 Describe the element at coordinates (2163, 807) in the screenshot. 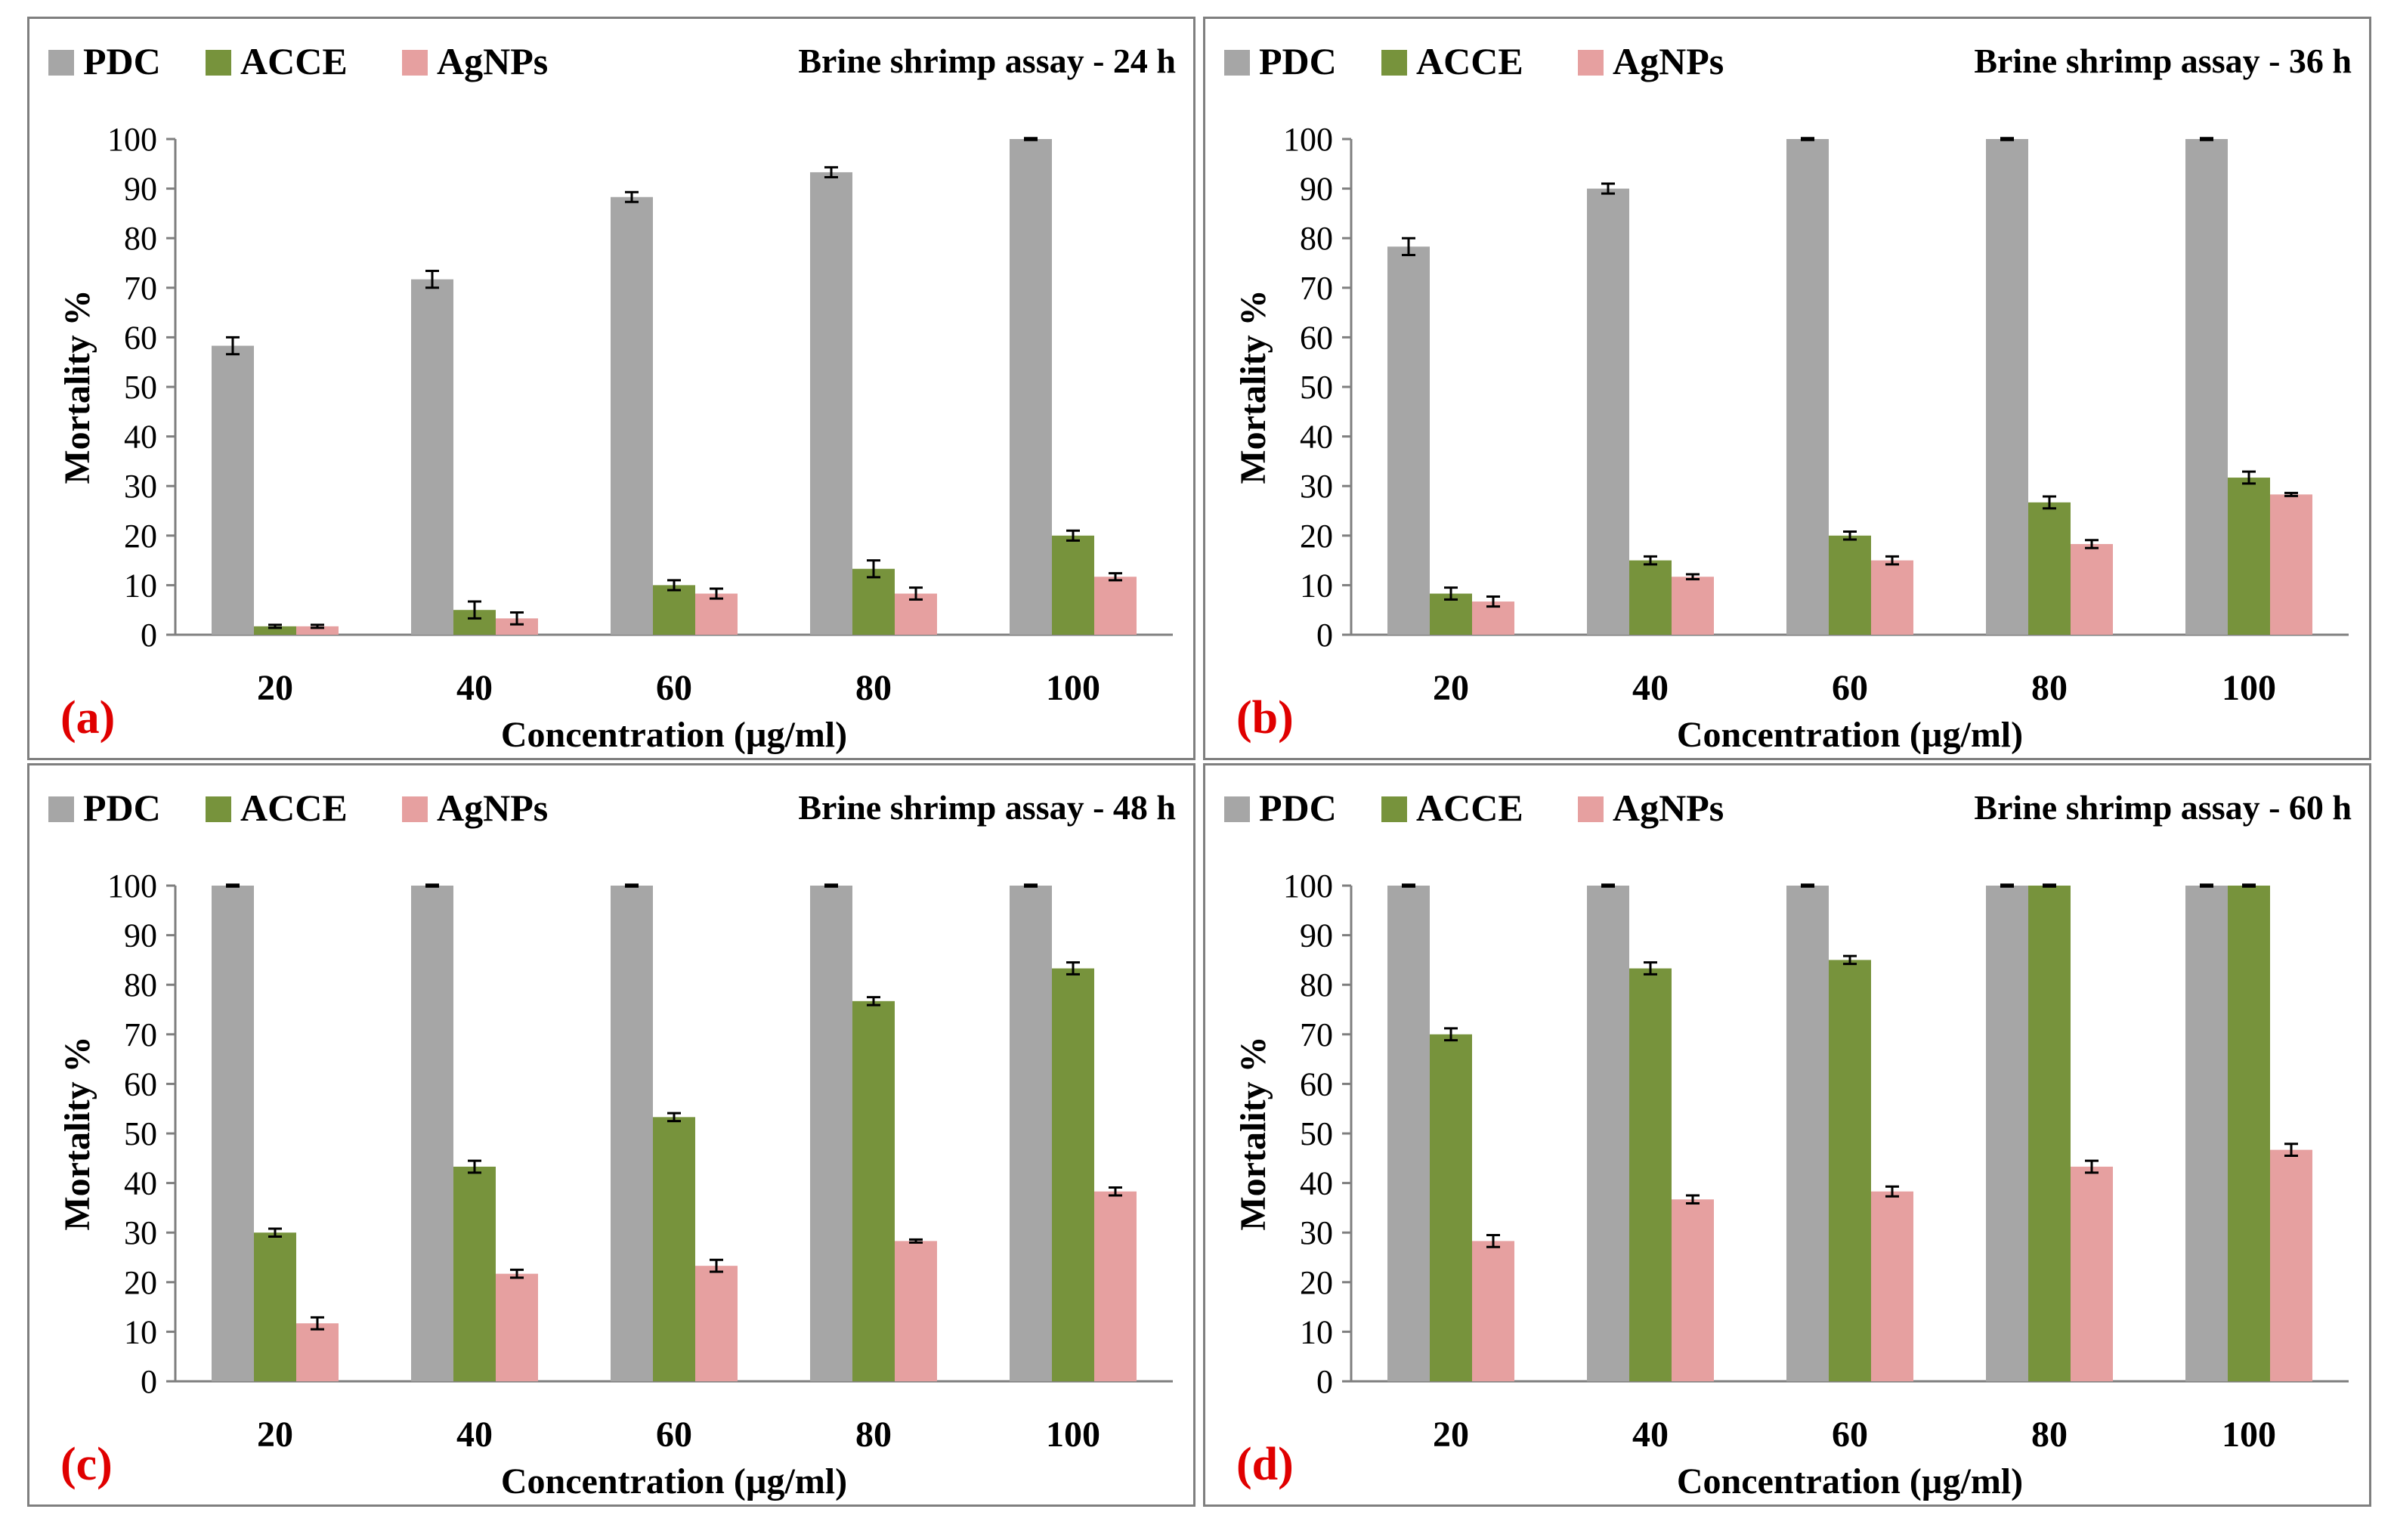

I see `chart-title: Brine shrimp assay - 60 h` at that location.